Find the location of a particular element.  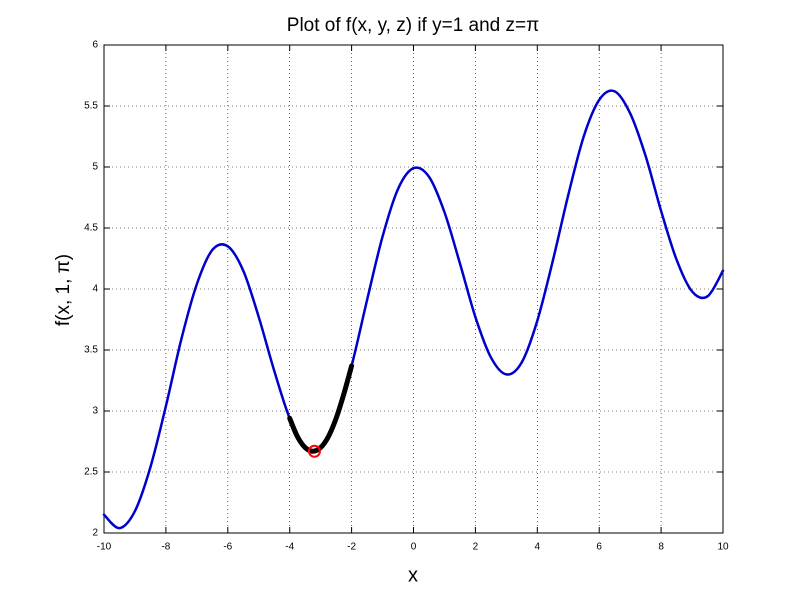

x-tick-label: -8 is located at coordinates (165, 547).